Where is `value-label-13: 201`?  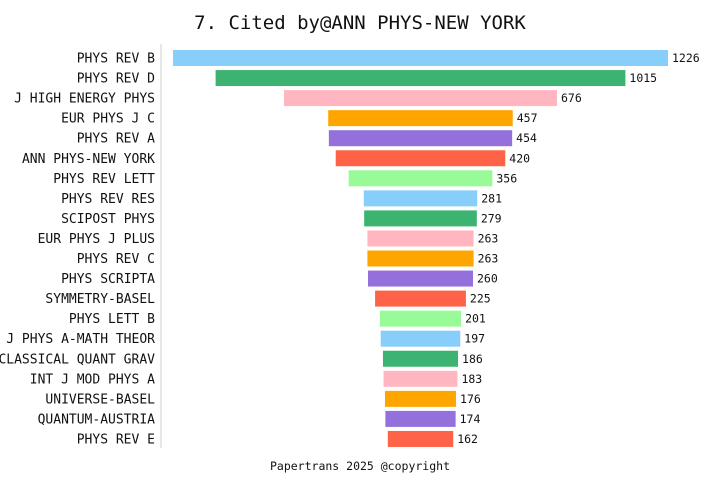 value-label-13: 201 is located at coordinates (475, 319).